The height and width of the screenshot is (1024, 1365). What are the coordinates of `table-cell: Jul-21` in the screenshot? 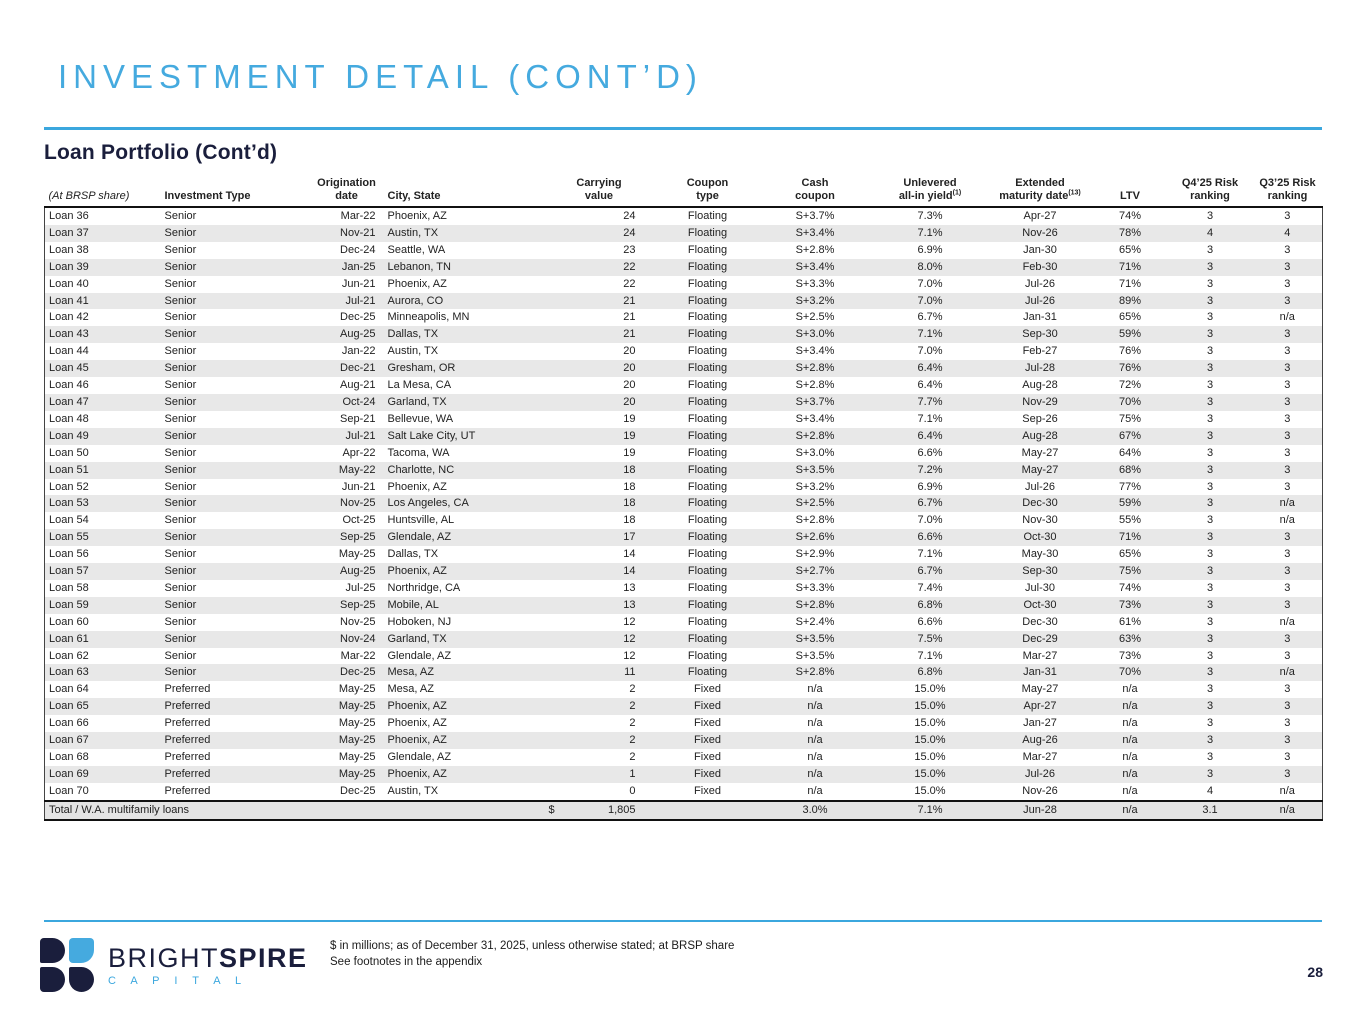 It's located at (360, 435).